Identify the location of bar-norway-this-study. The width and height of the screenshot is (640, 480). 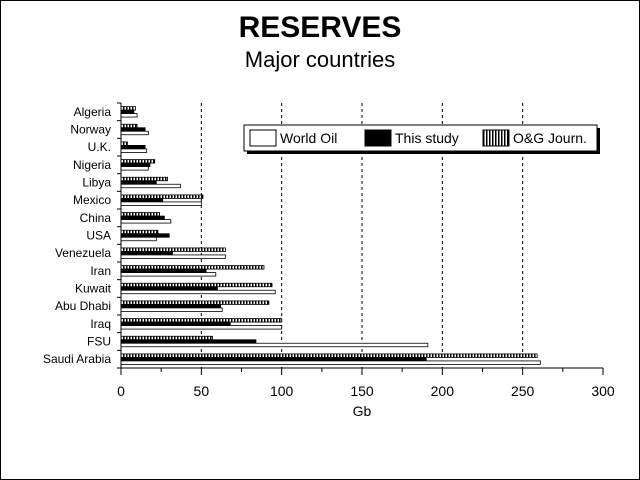
(133, 129).